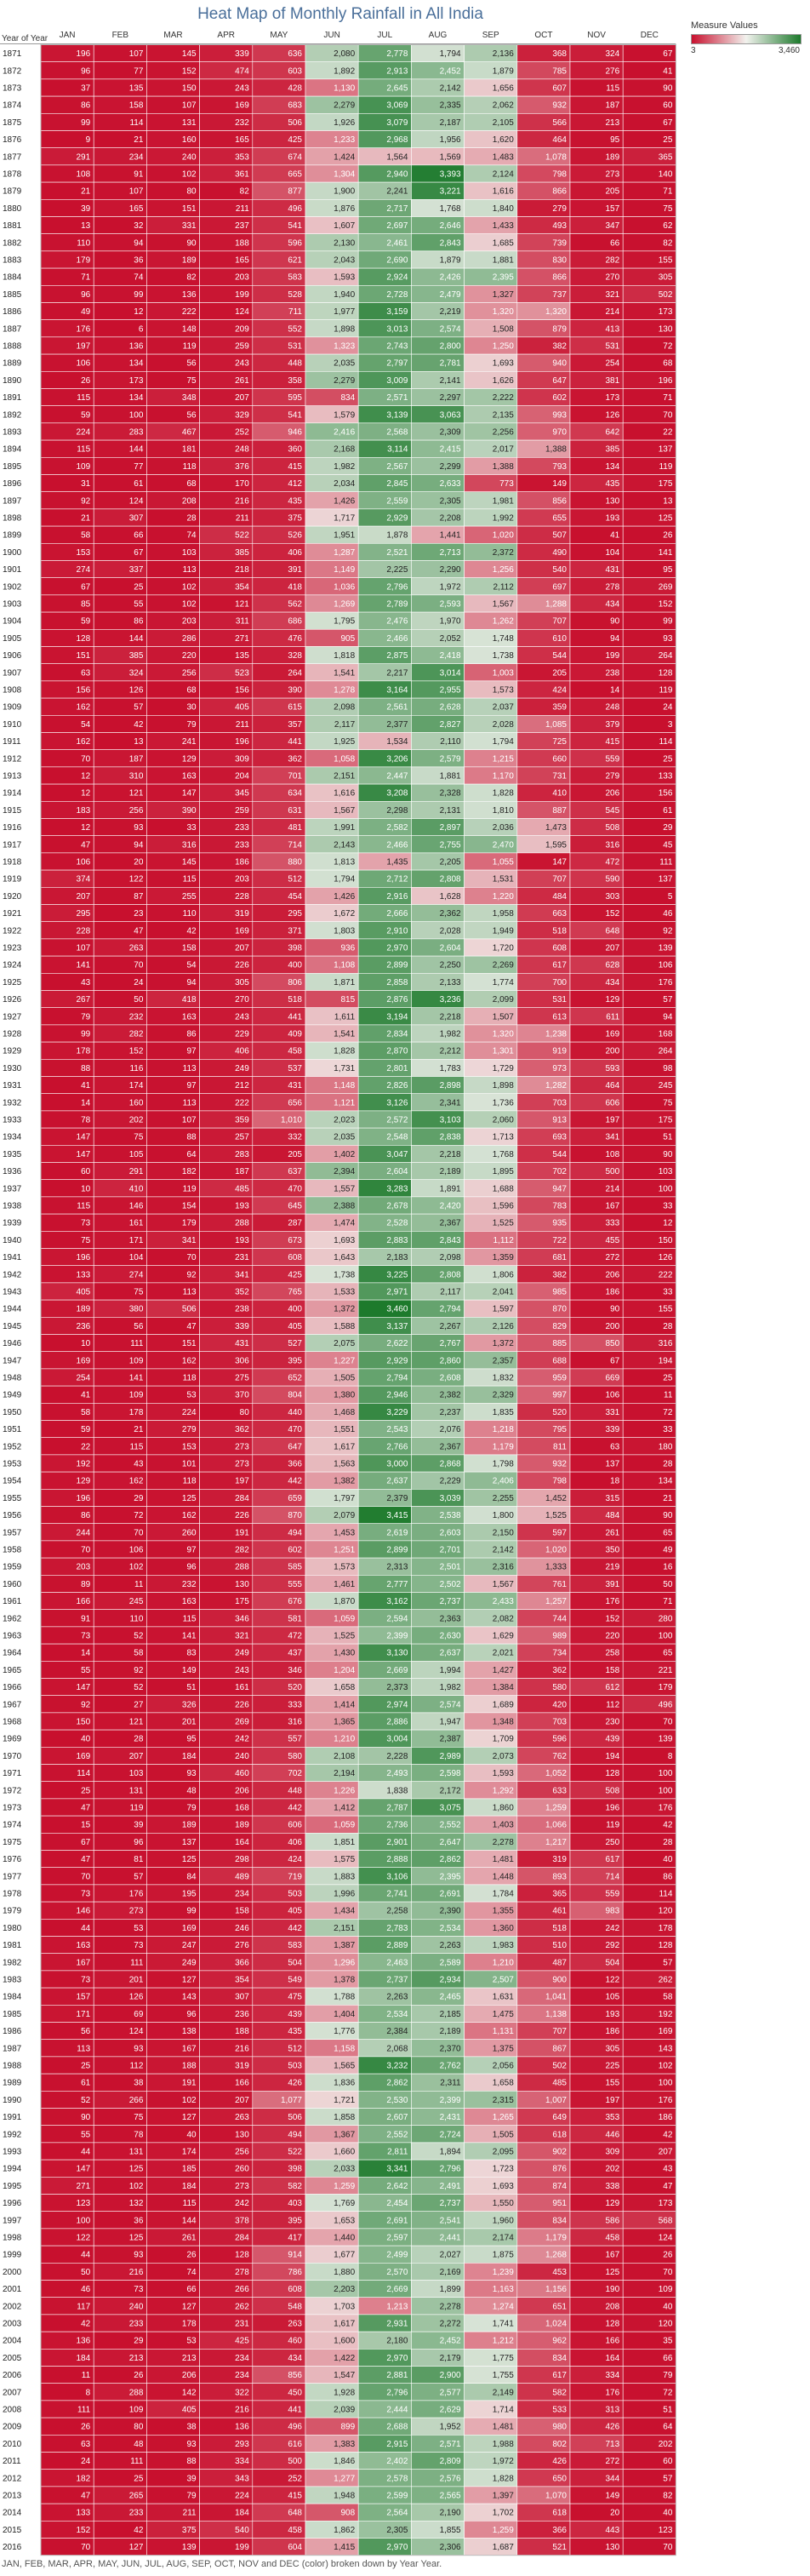 This screenshot has height=2576, width=810. Describe the element at coordinates (450, 2203) in the screenshot. I see `cell-value-label: 2,737` at that location.